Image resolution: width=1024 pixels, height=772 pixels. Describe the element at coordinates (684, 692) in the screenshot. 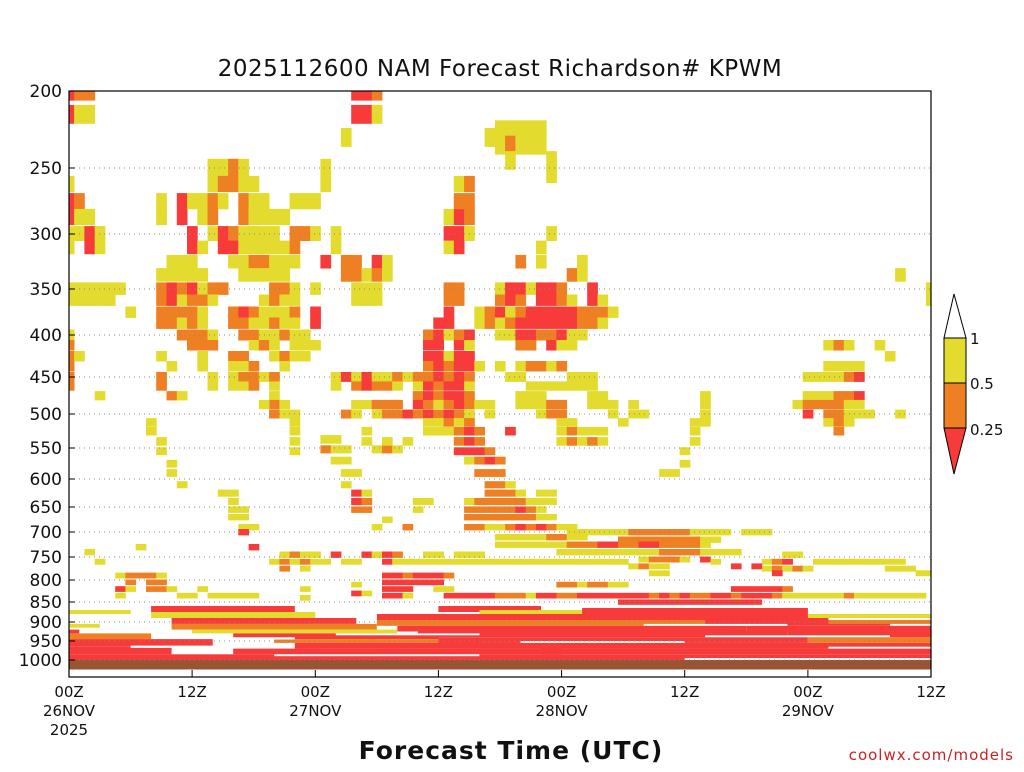

I see `x-tick-label: 12Z` at that location.